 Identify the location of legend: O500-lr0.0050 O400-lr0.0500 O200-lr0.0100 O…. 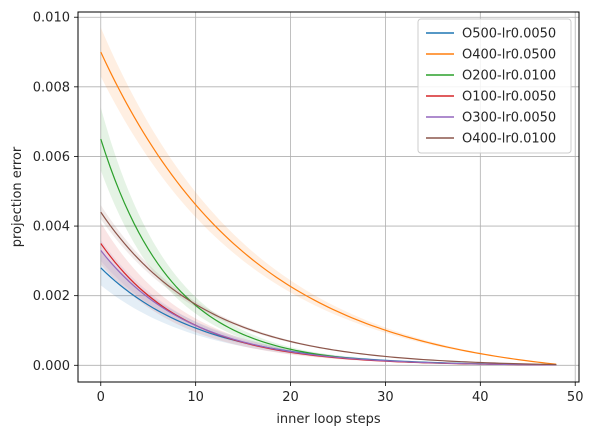
(494, 86).